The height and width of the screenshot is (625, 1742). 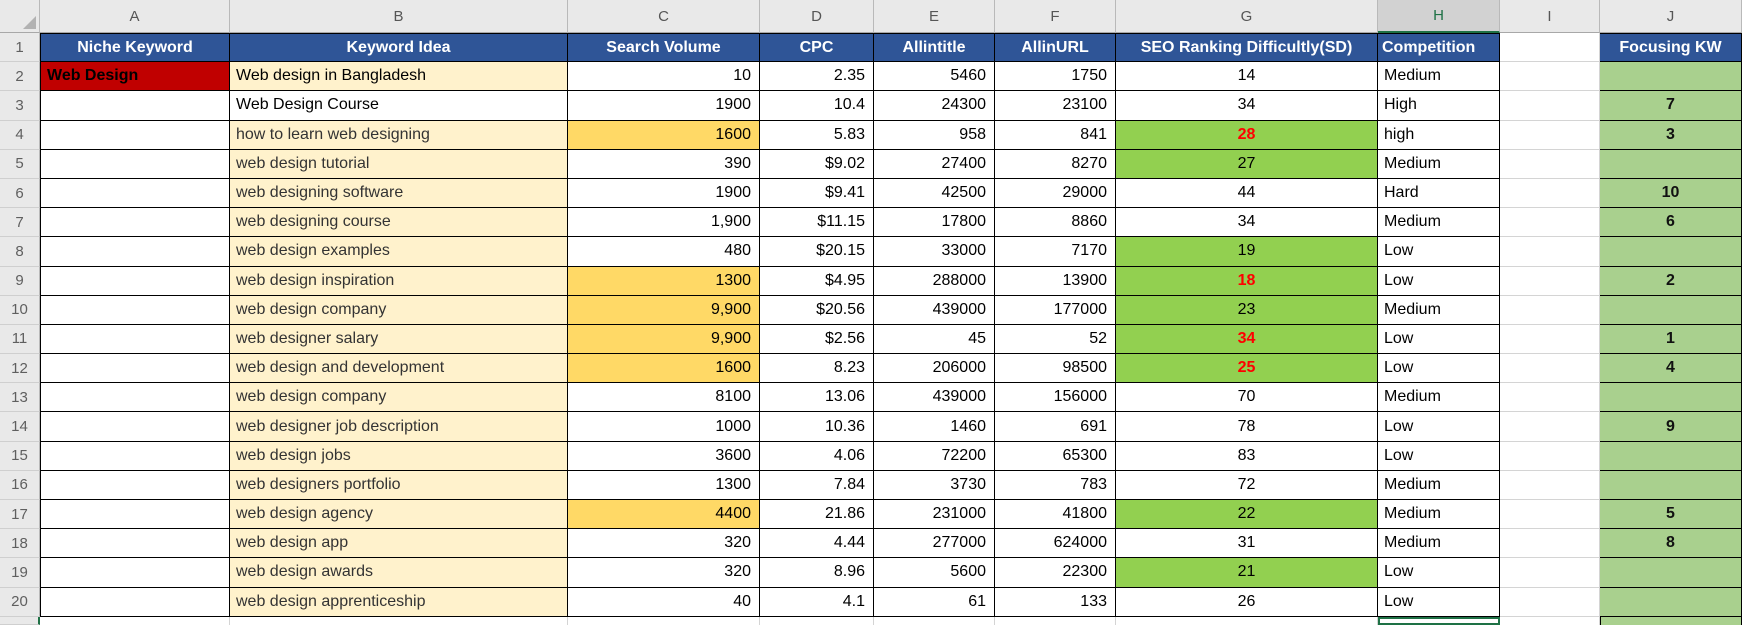 I want to click on cell-D4: 5.83, so click(x=817, y=135).